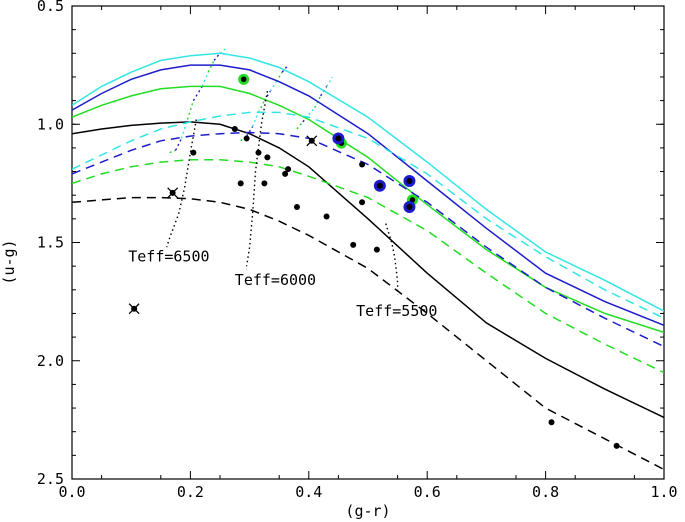 The width and height of the screenshot is (685, 522). What do you see at coordinates (367, 511) in the screenshot?
I see `x-axis-label: (g-r)` at bounding box center [367, 511].